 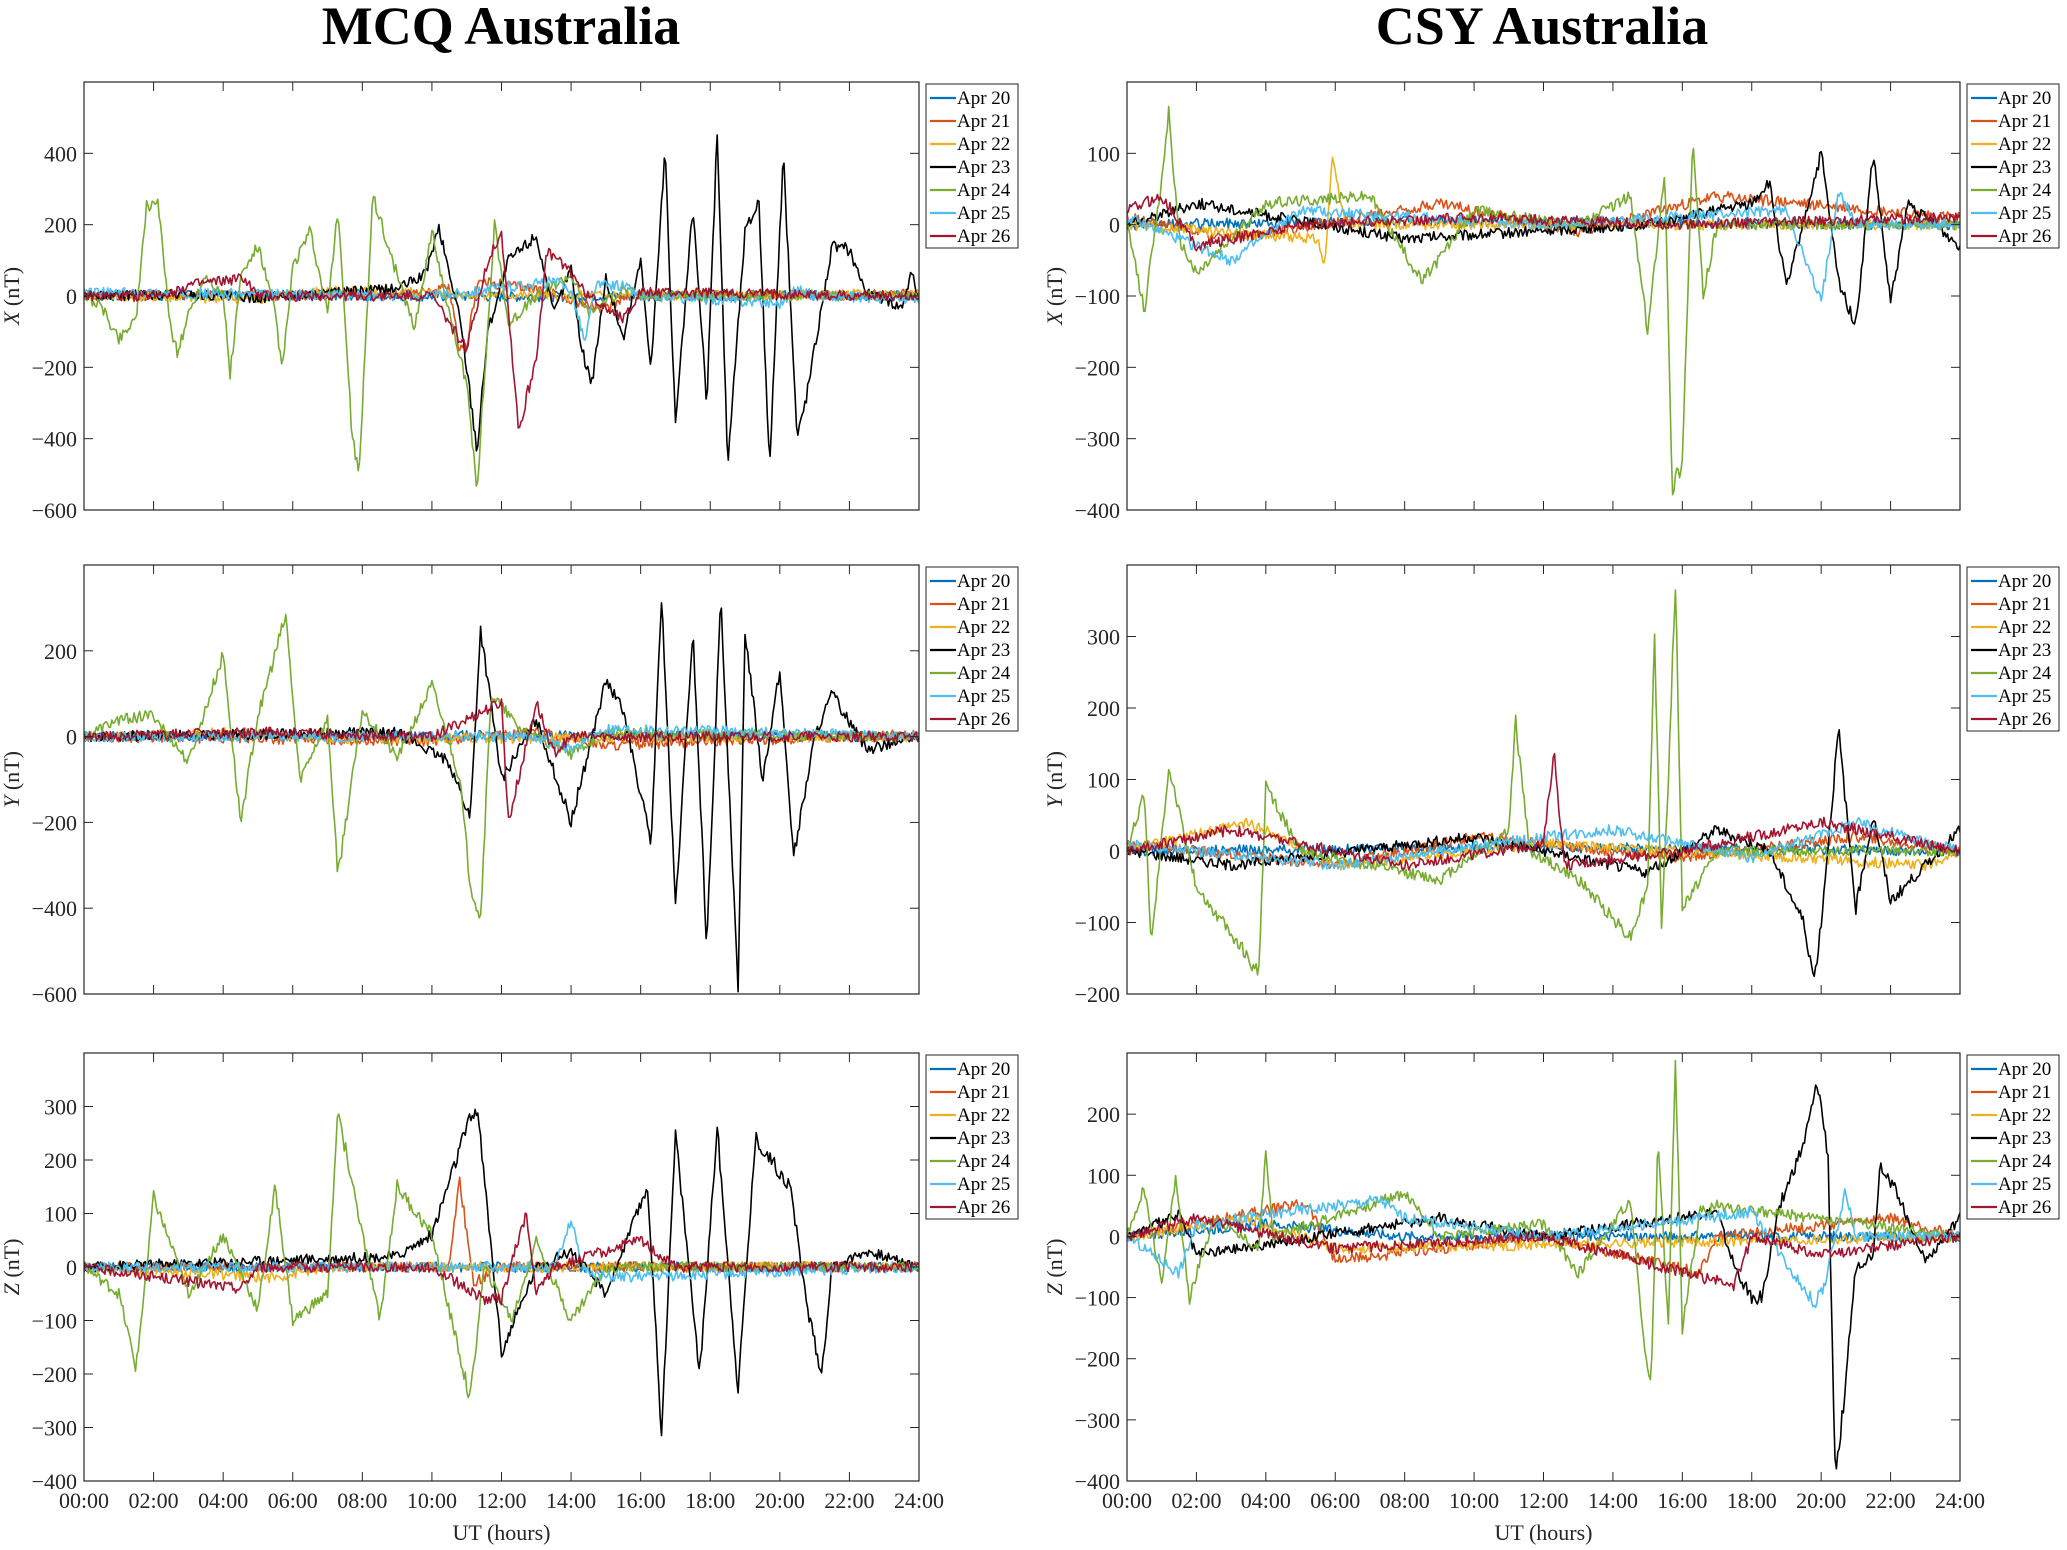 What do you see at coordinates (1127, 1500) in the screenshot?
I see `x-tick-label: 00:00` at bounding box center [1127, 1500].